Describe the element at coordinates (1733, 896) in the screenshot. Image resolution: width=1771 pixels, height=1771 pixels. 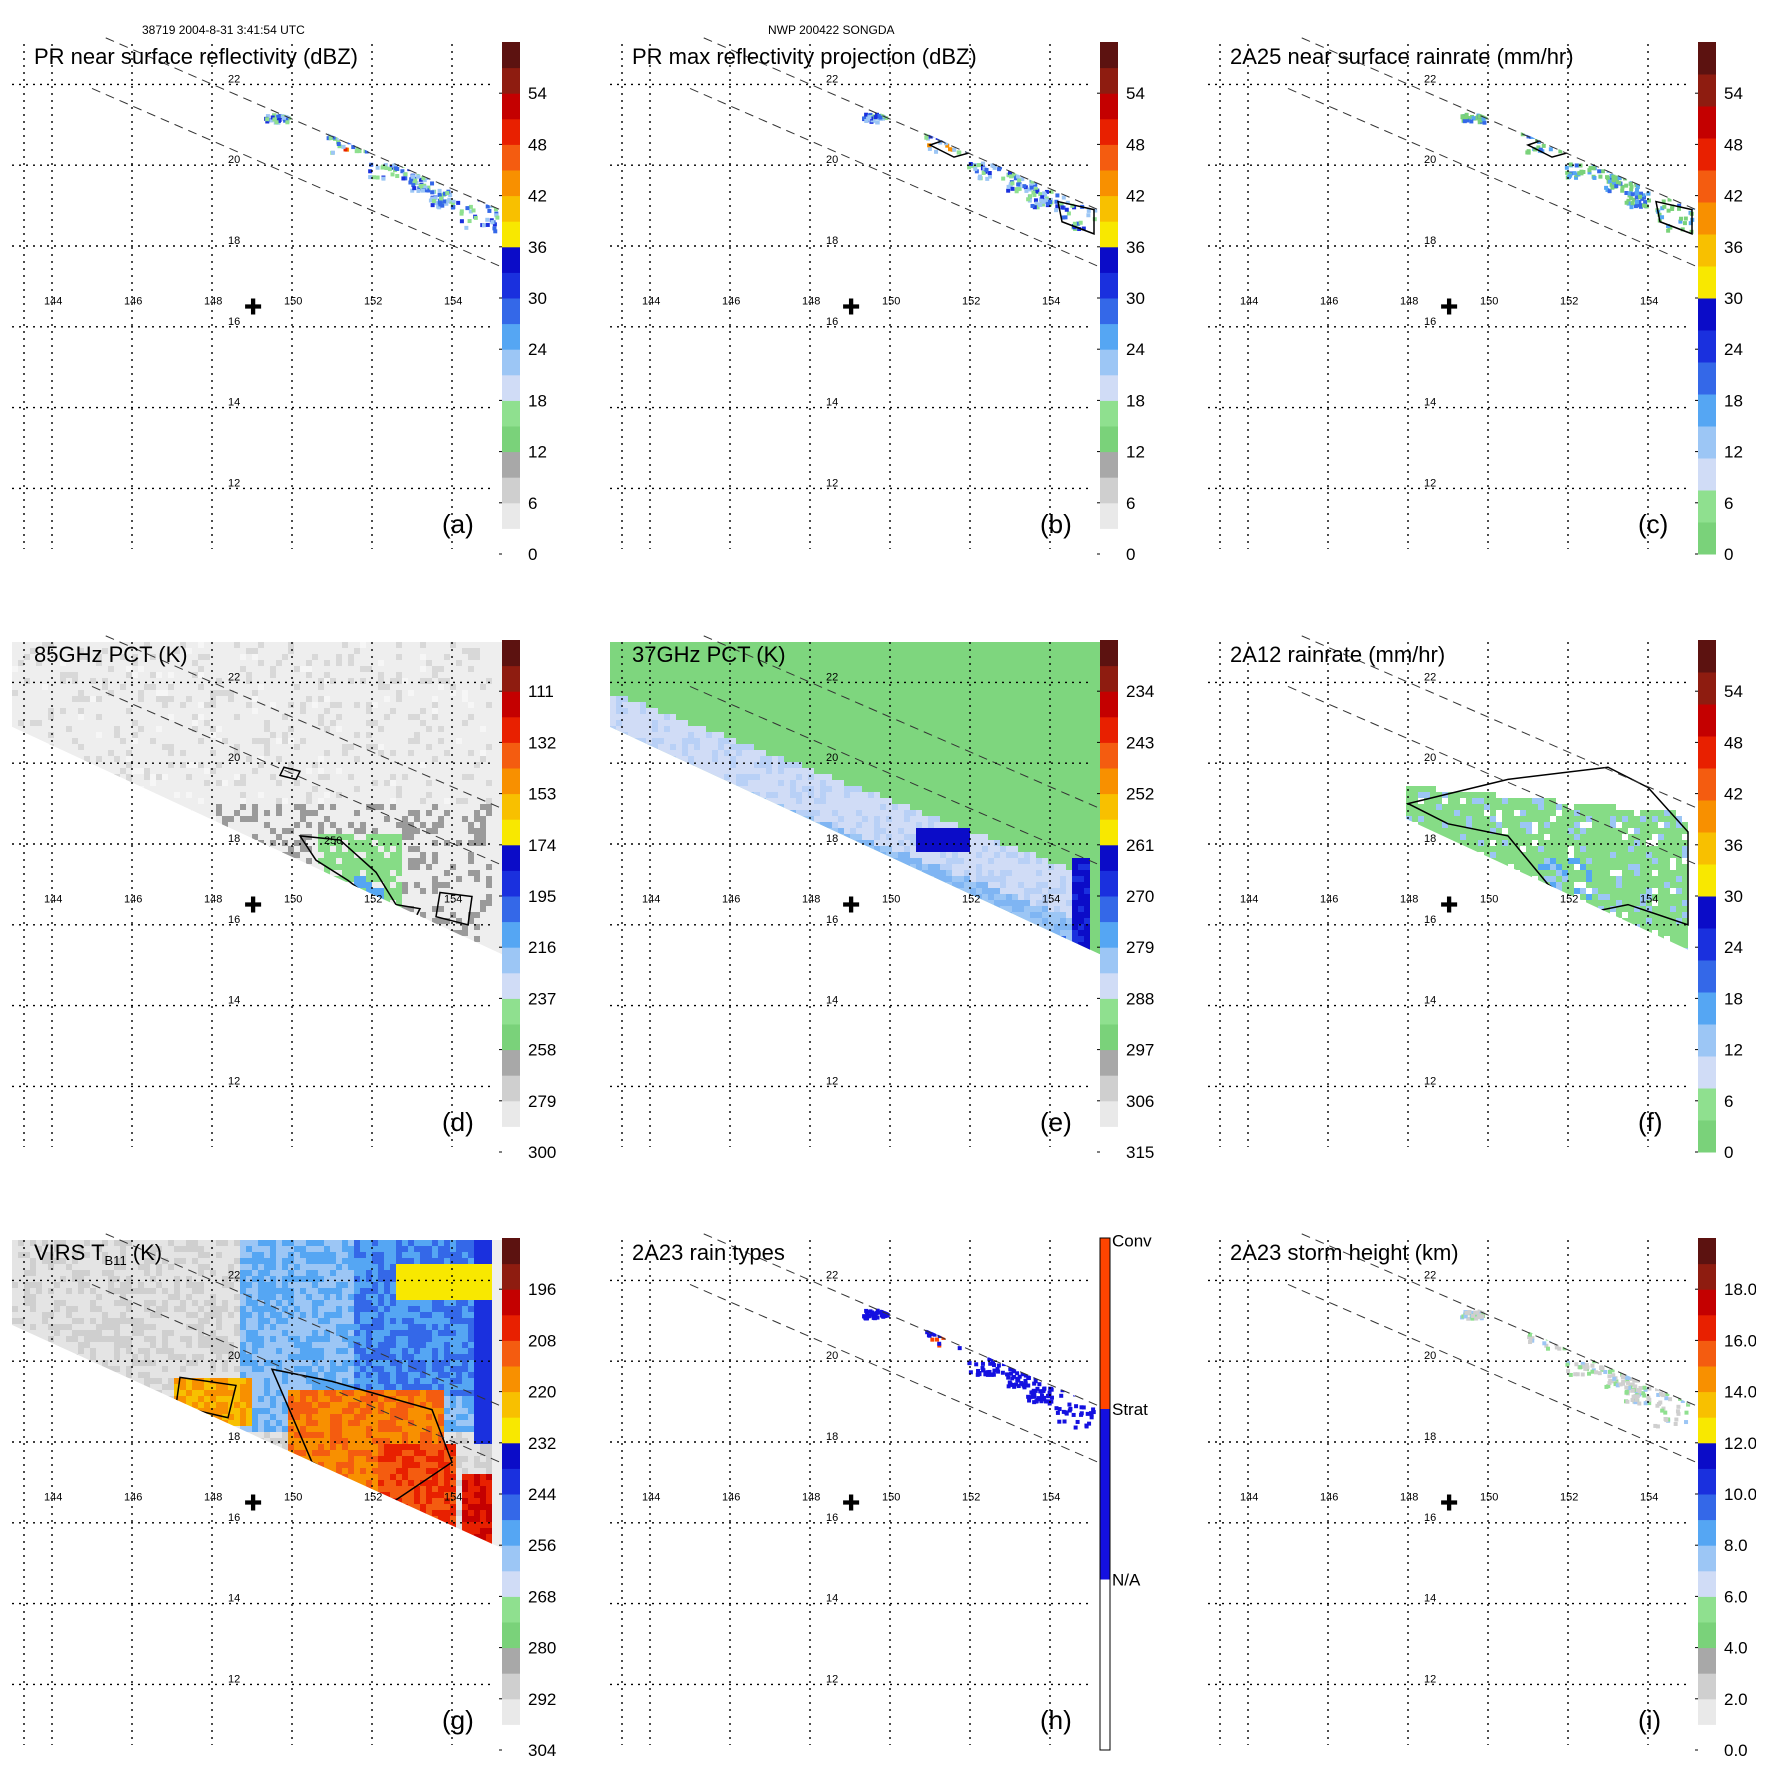
I see `colorbar-label: 30` at that location.